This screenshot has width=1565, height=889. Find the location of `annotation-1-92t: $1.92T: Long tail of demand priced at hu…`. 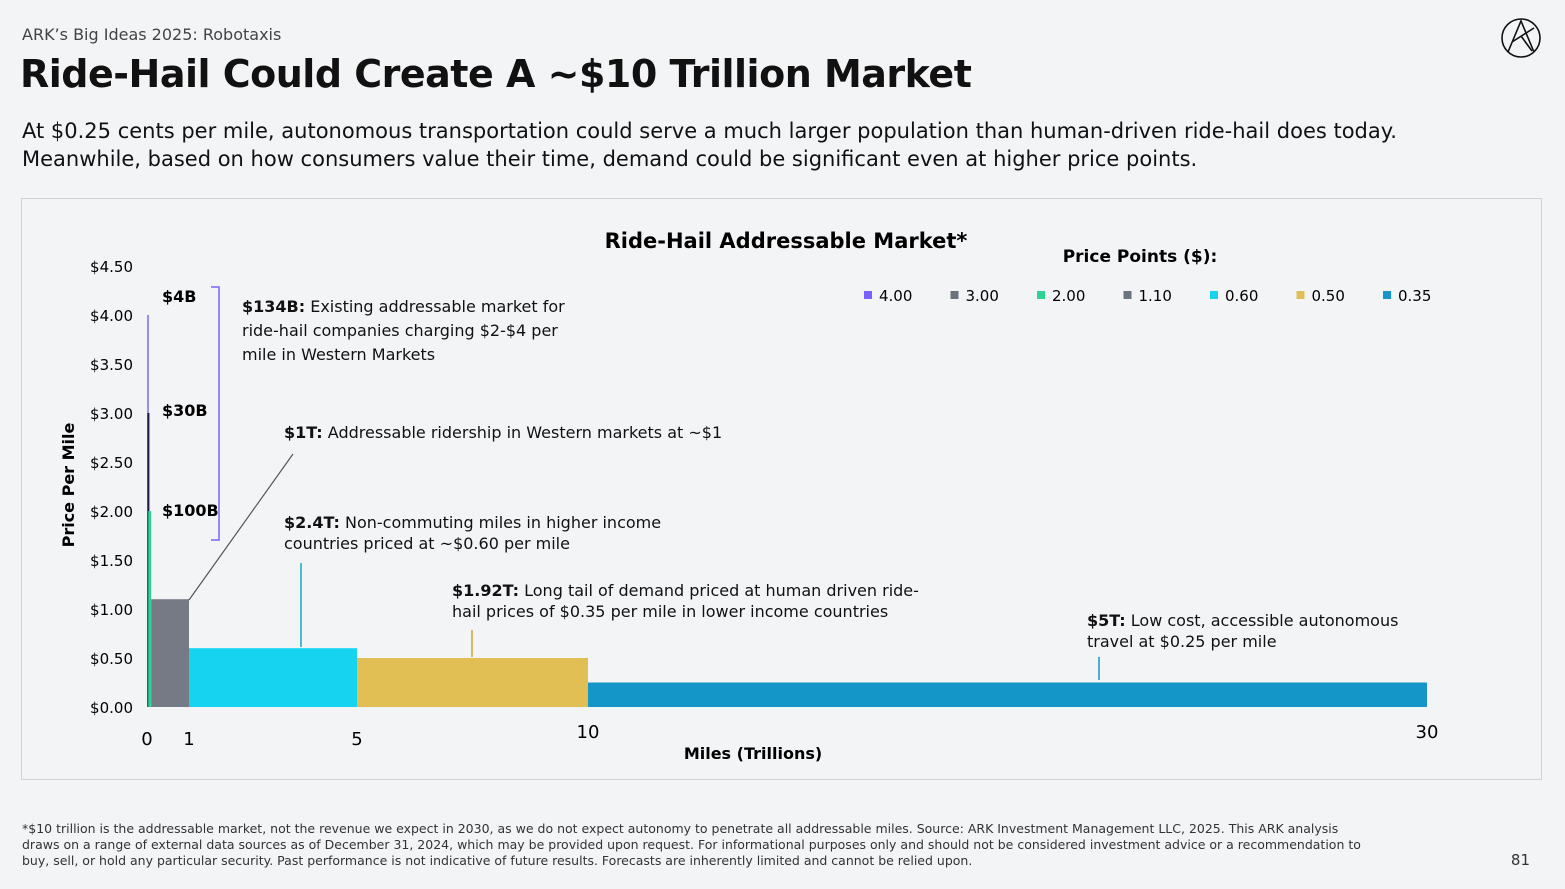

annotation-1-92t: $1.92T: Long tail of demand priced at hu… is located at coordinates (687, 601).